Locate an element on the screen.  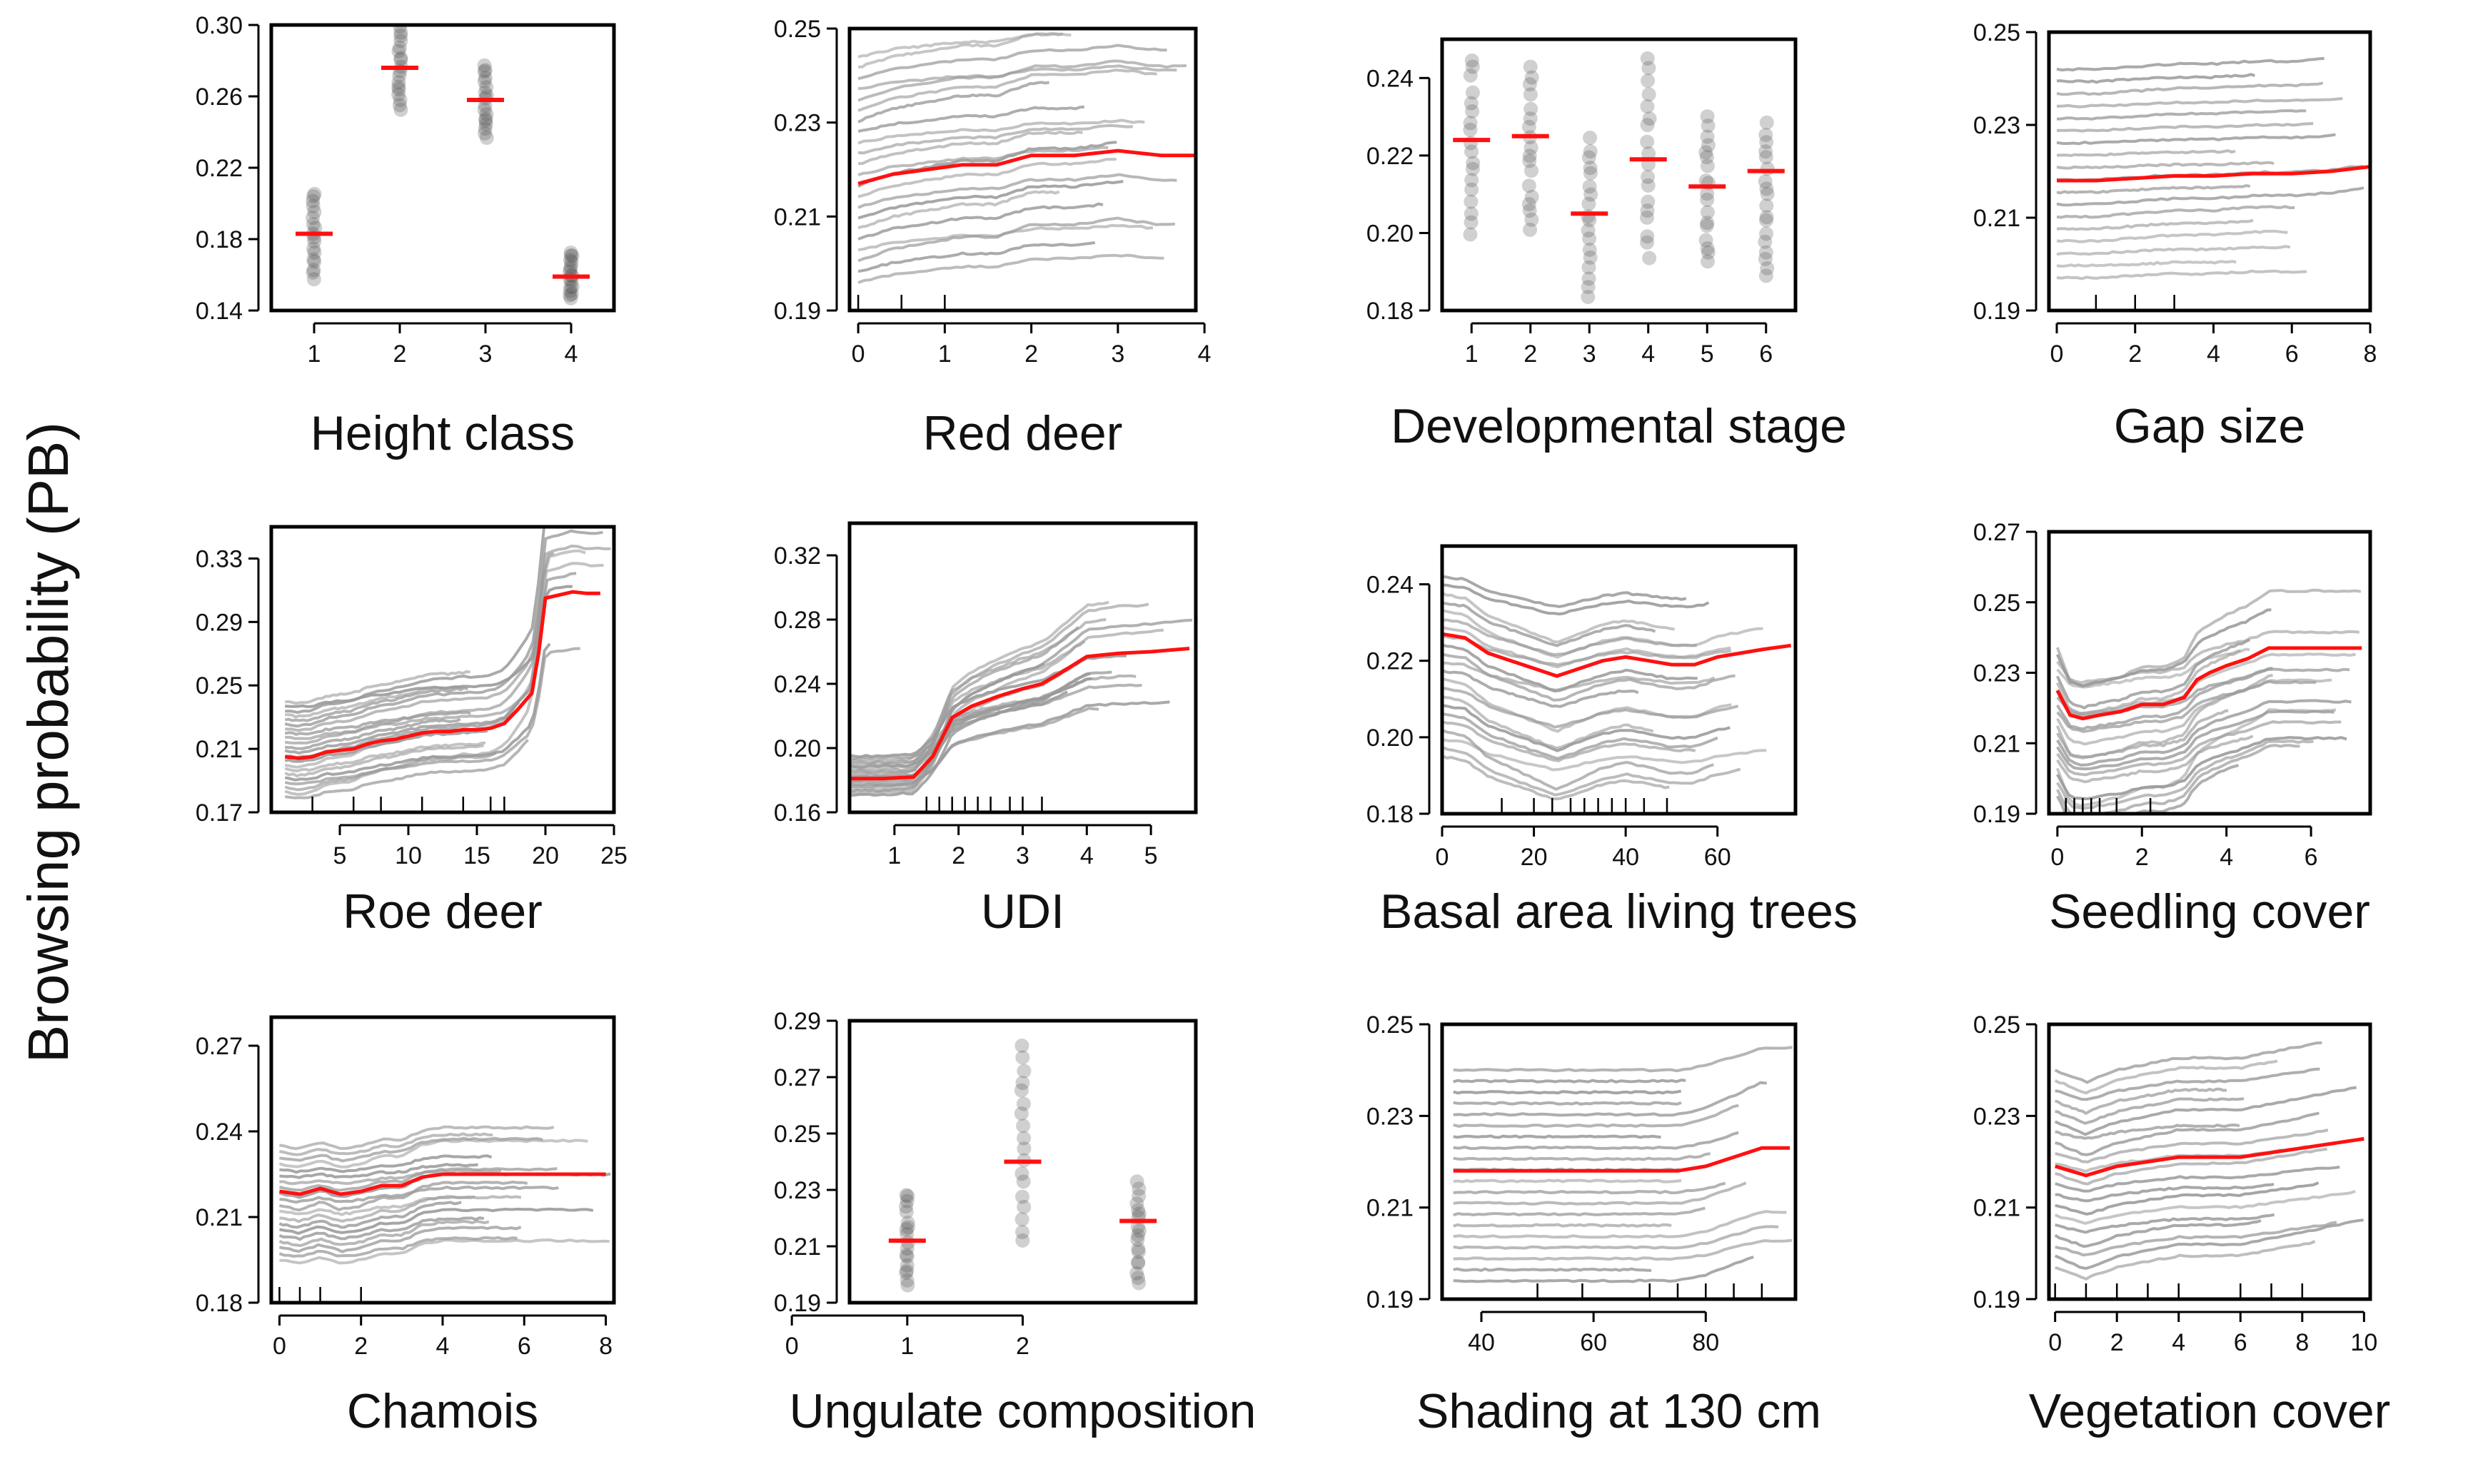
panel-8: 0.18 0.21 0.24 0.27 0 2 4 6 8 Chamois is located at coordinates (406, 1226).